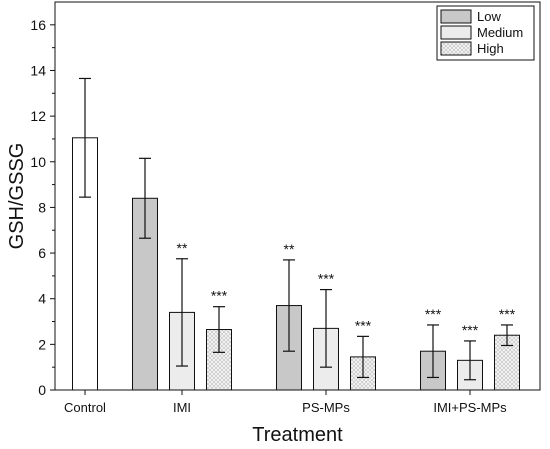  What do you see at coordinates (85, 407) in the screenshot?
I see `x-tick-label: Control` at bounding box center [85, 407].